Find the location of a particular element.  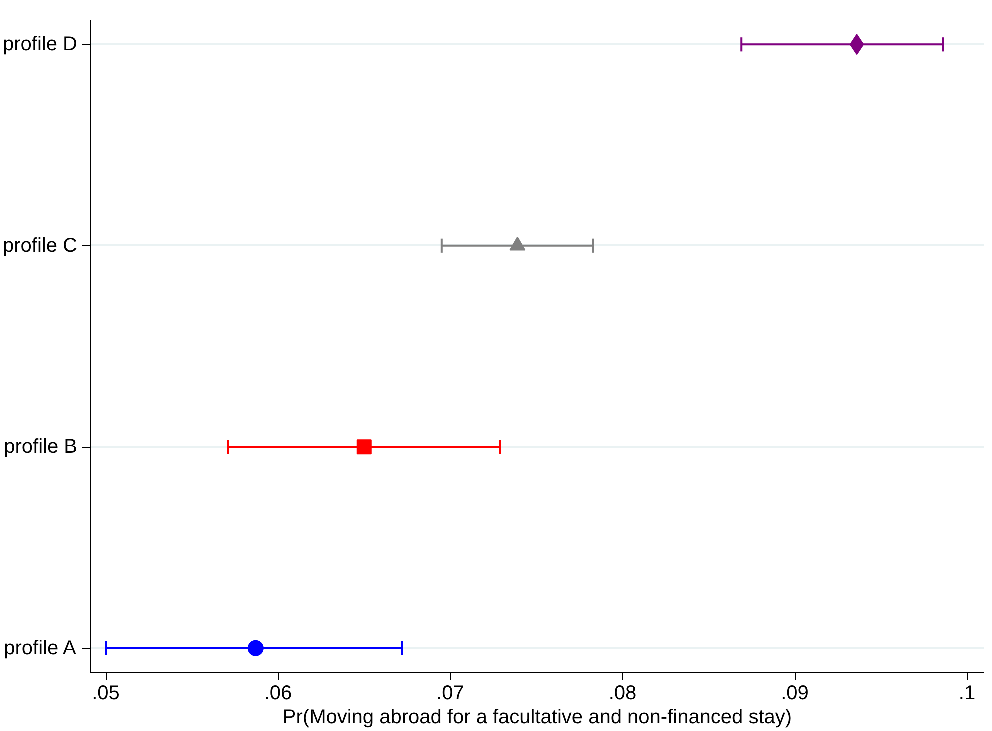

y-tick-label: profile C is located at coordinates (40, 245).